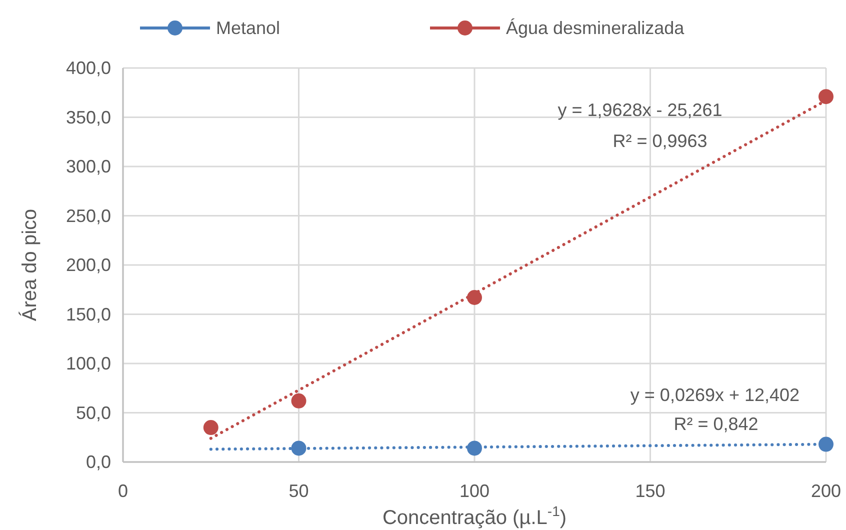 The width and height of the screenshot is (846, 530). I want to click on x-tick-label: 150, so click(650, 491).